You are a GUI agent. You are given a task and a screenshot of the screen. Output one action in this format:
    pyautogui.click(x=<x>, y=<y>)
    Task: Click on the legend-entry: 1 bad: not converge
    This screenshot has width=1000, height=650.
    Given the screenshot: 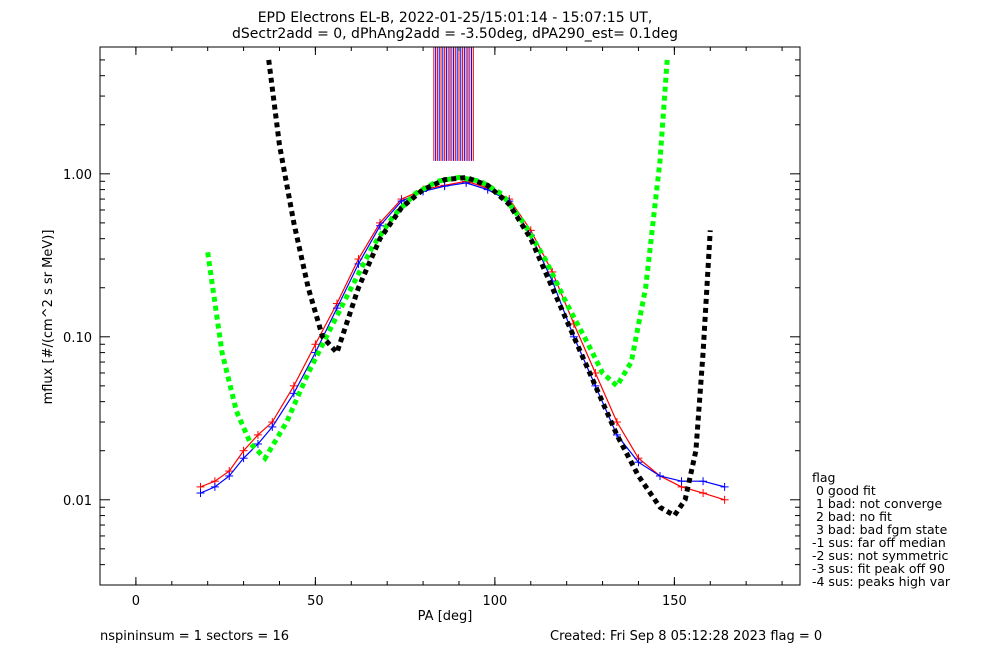 What is the action you would take?
    pyautogui.click(x=877, y=503)
    